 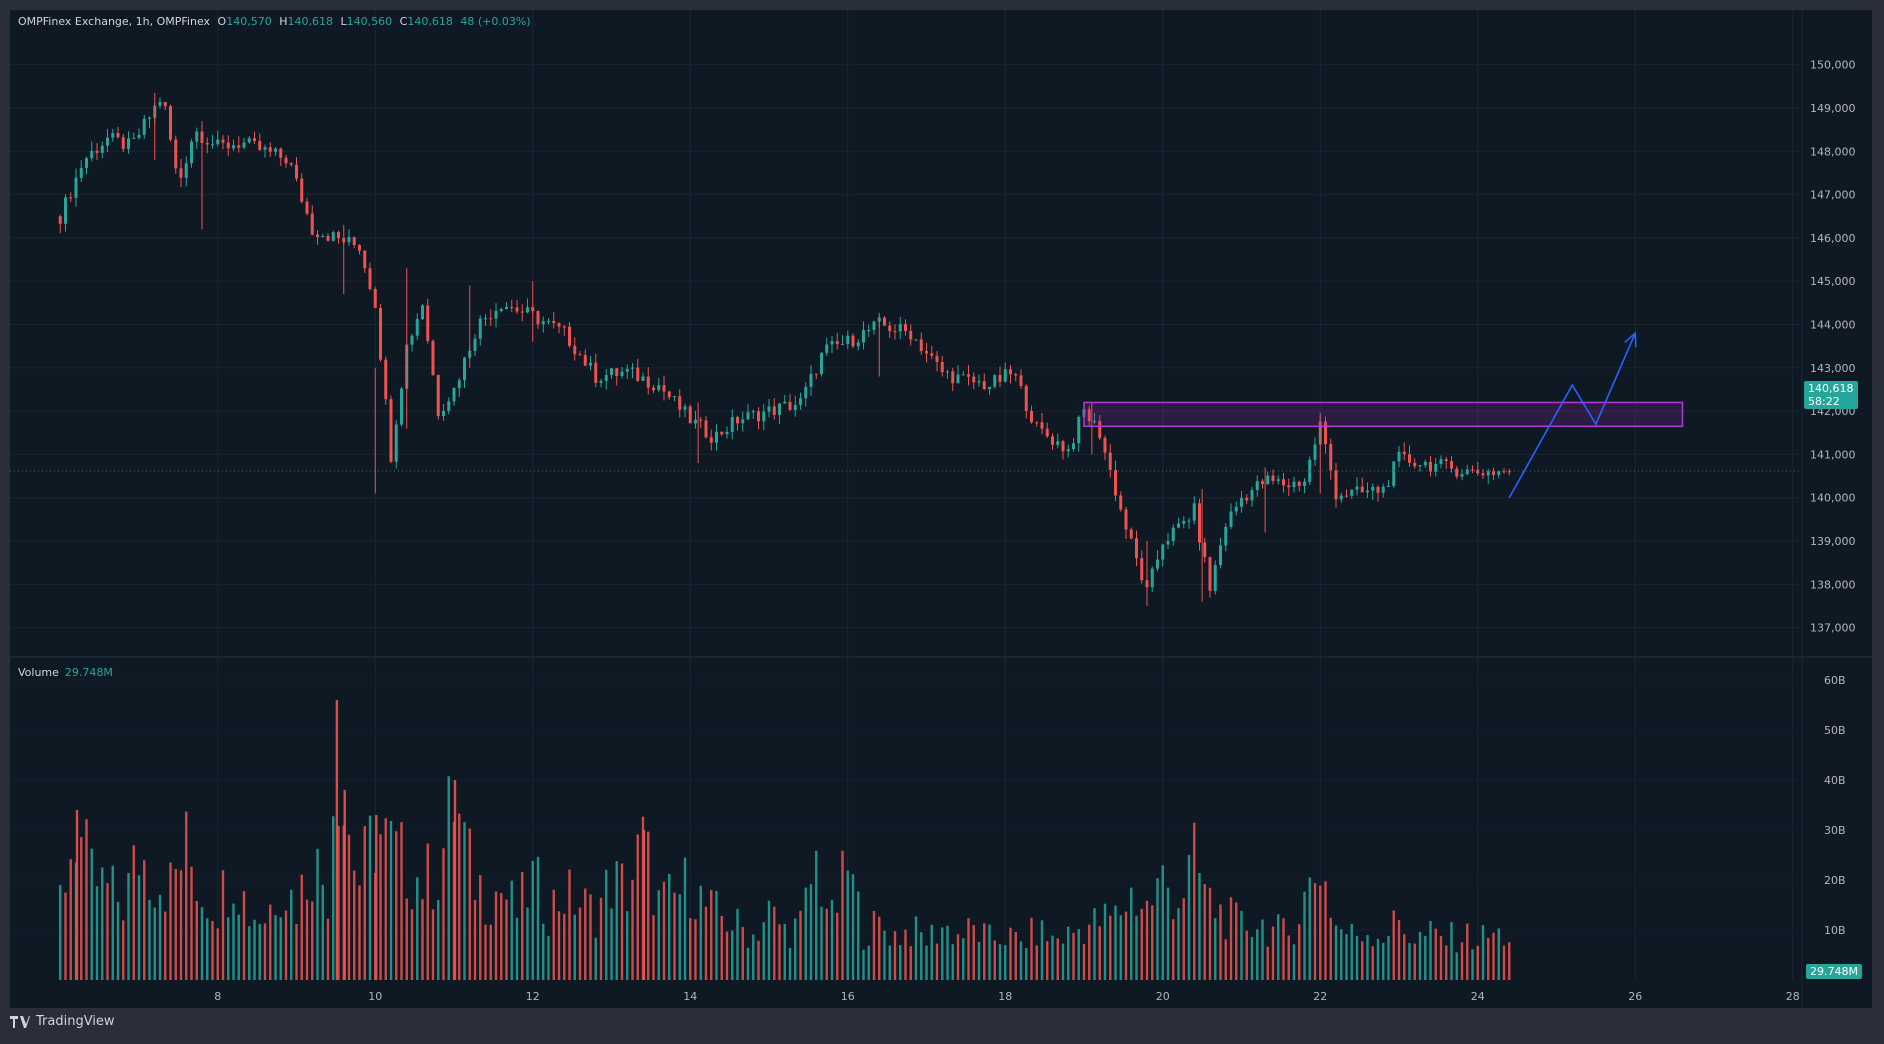 I want to click on tradingview-logo-icon, so click(x=20, y=1021).